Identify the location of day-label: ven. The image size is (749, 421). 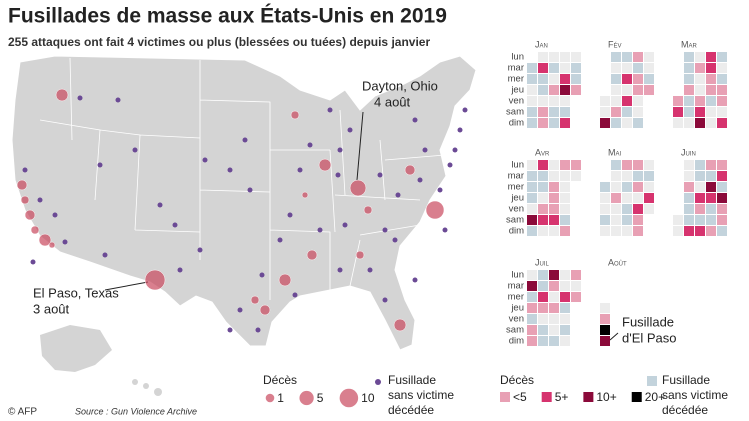
(516, 101).